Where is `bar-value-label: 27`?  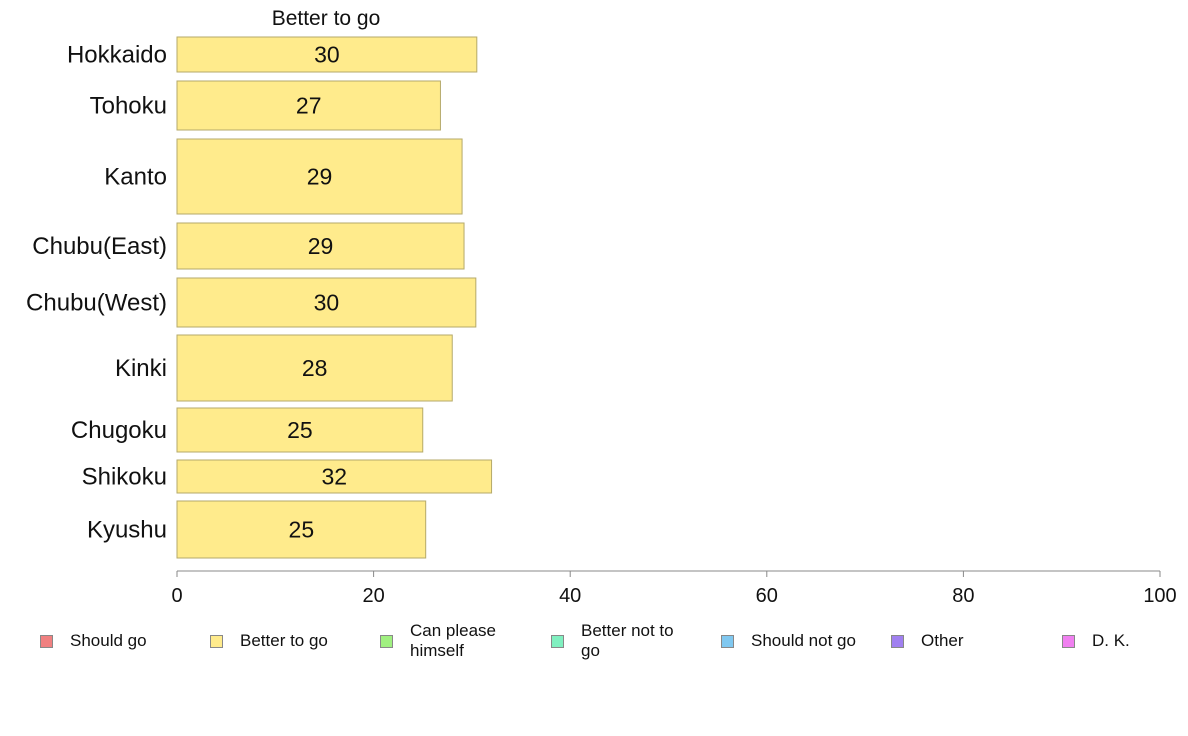
bar-value-label: 27 is located at coordinates (309, 106).